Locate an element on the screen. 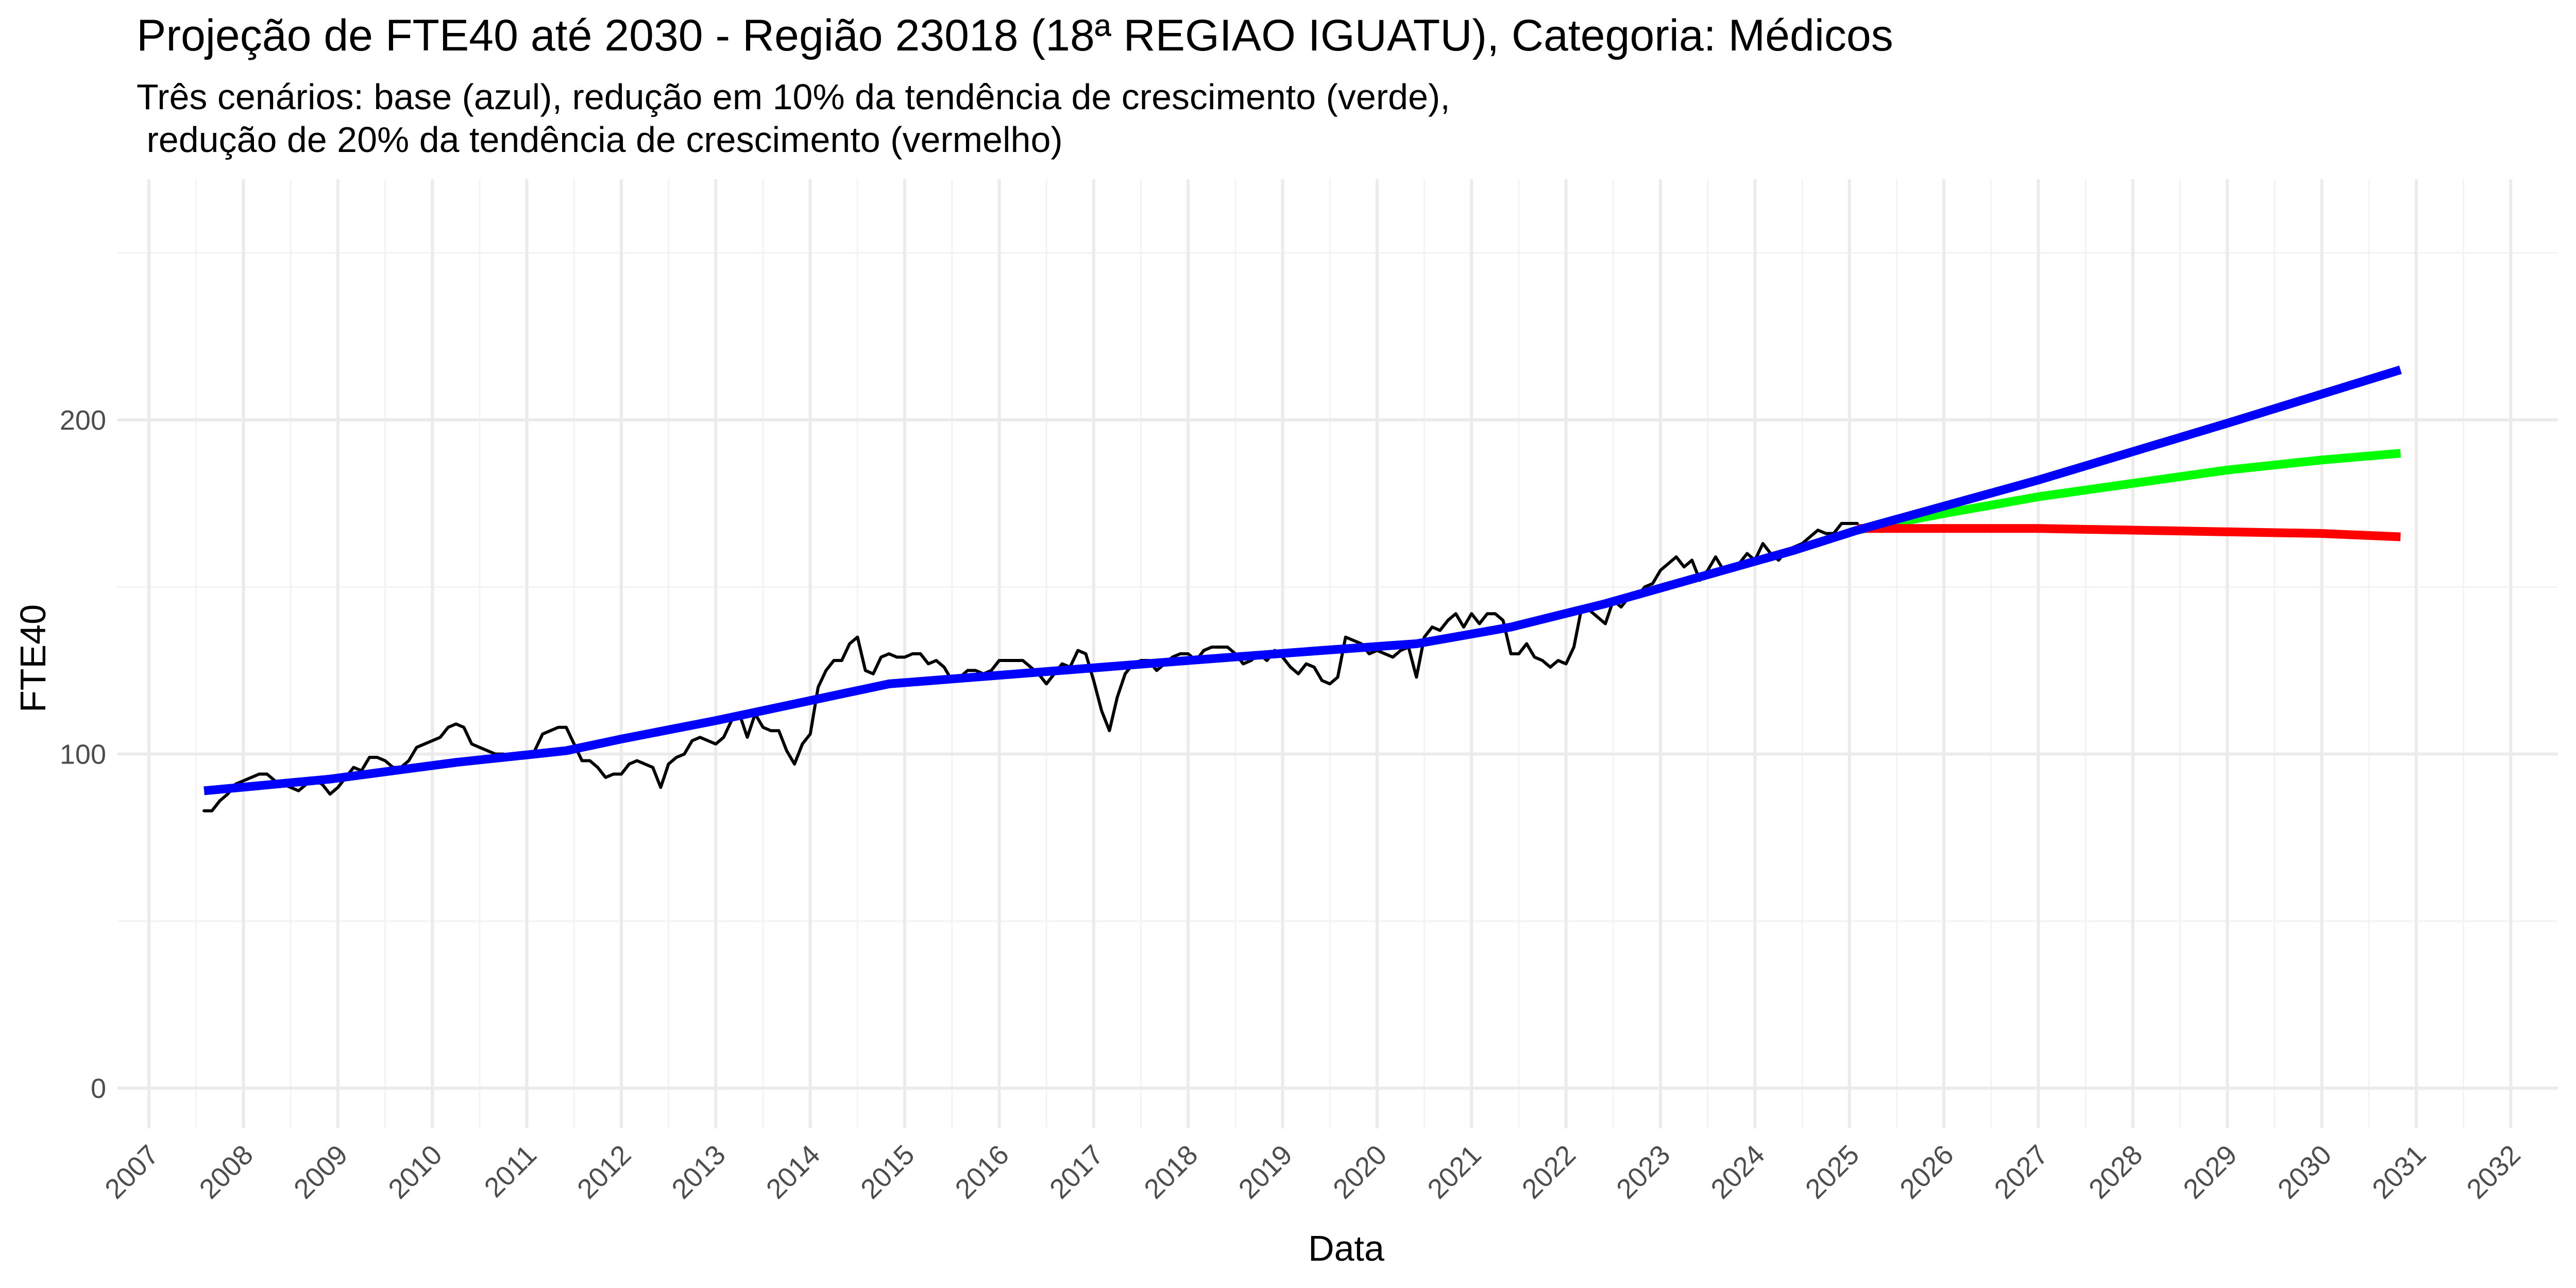  x-tick-label: 2009 is located at coordinates (320, 1172).